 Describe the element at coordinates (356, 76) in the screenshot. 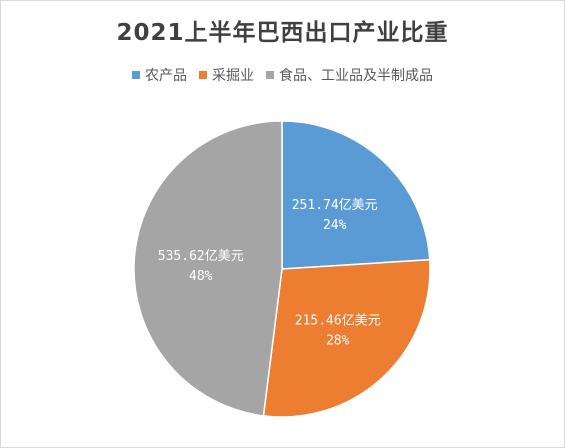

I see `legend-label-food-industrial: 食品、工业品及半制成品` at that location.